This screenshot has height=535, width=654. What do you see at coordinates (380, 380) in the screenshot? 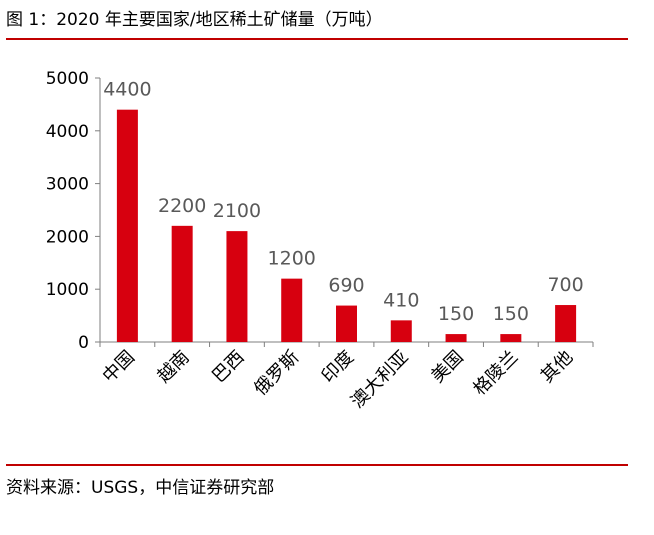
I see `x-tick-label: 澳大利亚` at bounding box center [380, 380].